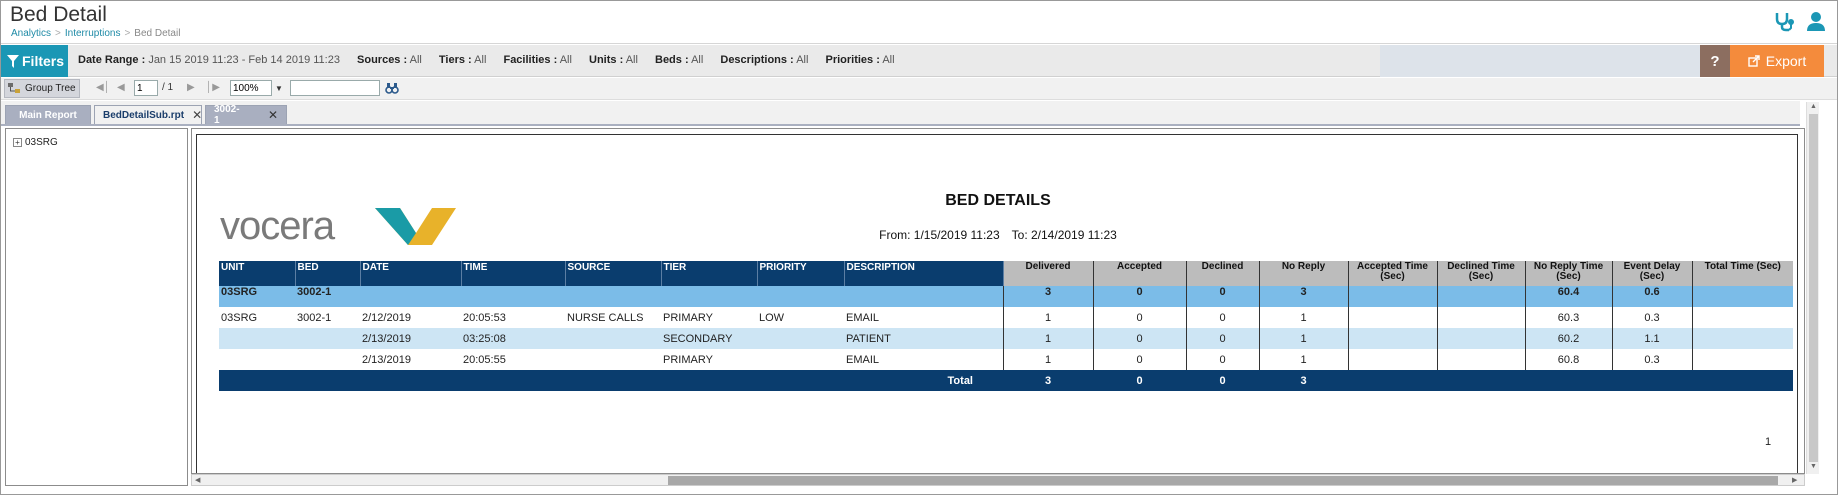 The image size is (1838, 495). I want to click on tab-label: Main Report, so click(48, 115).